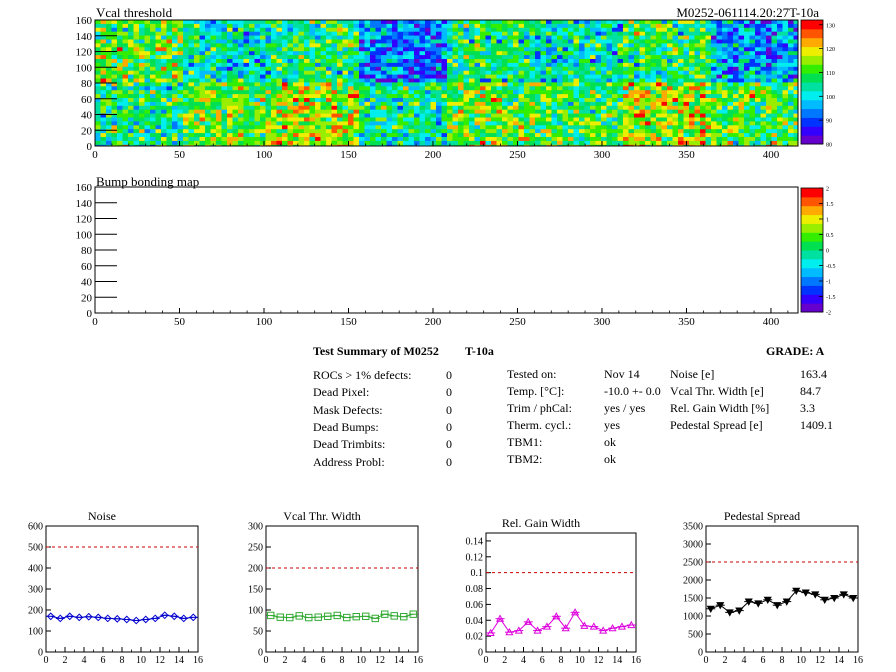  I want to click on color-scale-label: 1, so click(827, 221).